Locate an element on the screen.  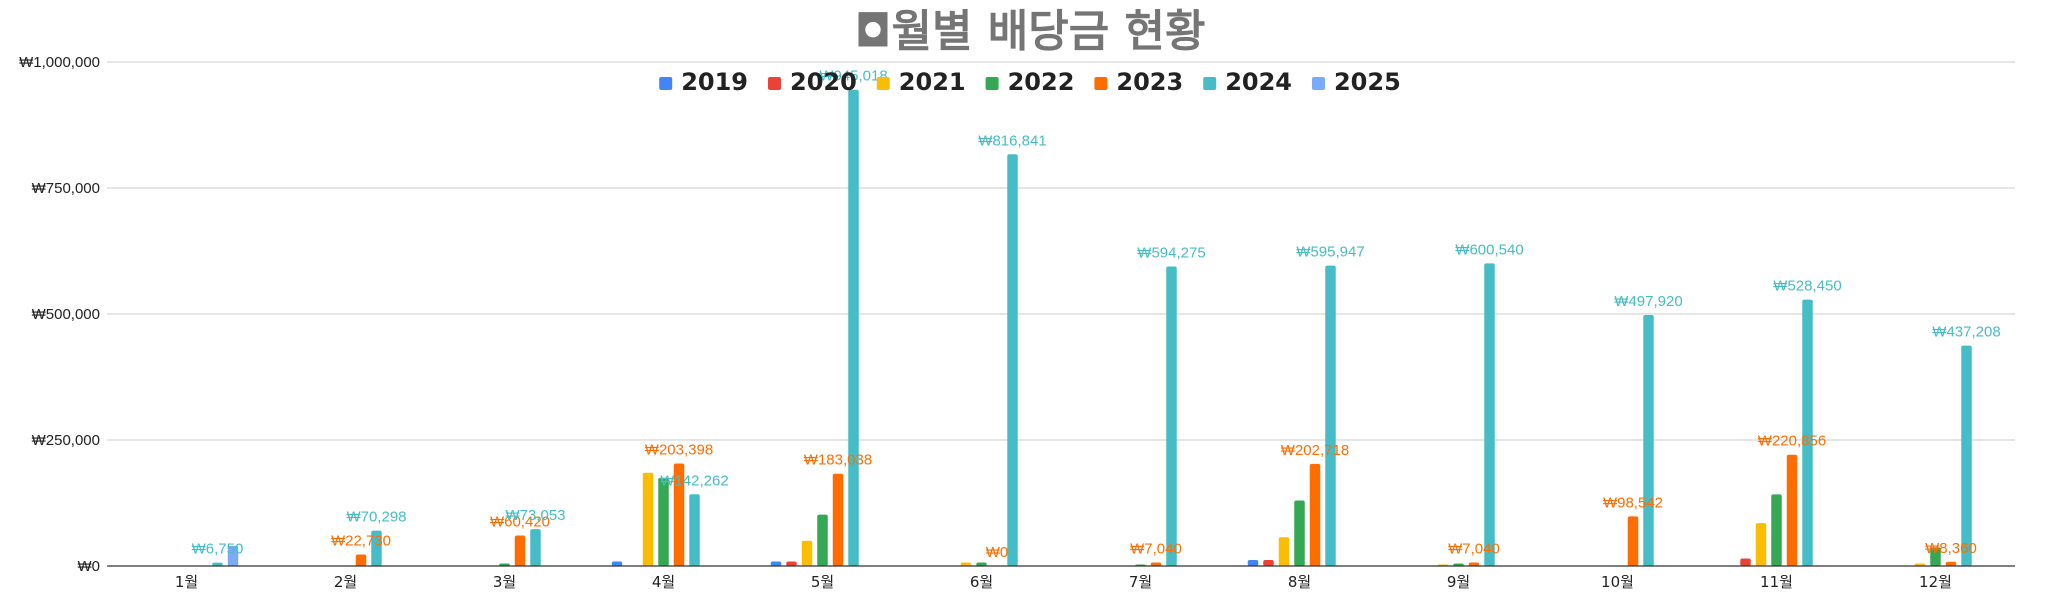
chart-title: ◘월별 배당금 현황 is located at coordinates (1030, 31).